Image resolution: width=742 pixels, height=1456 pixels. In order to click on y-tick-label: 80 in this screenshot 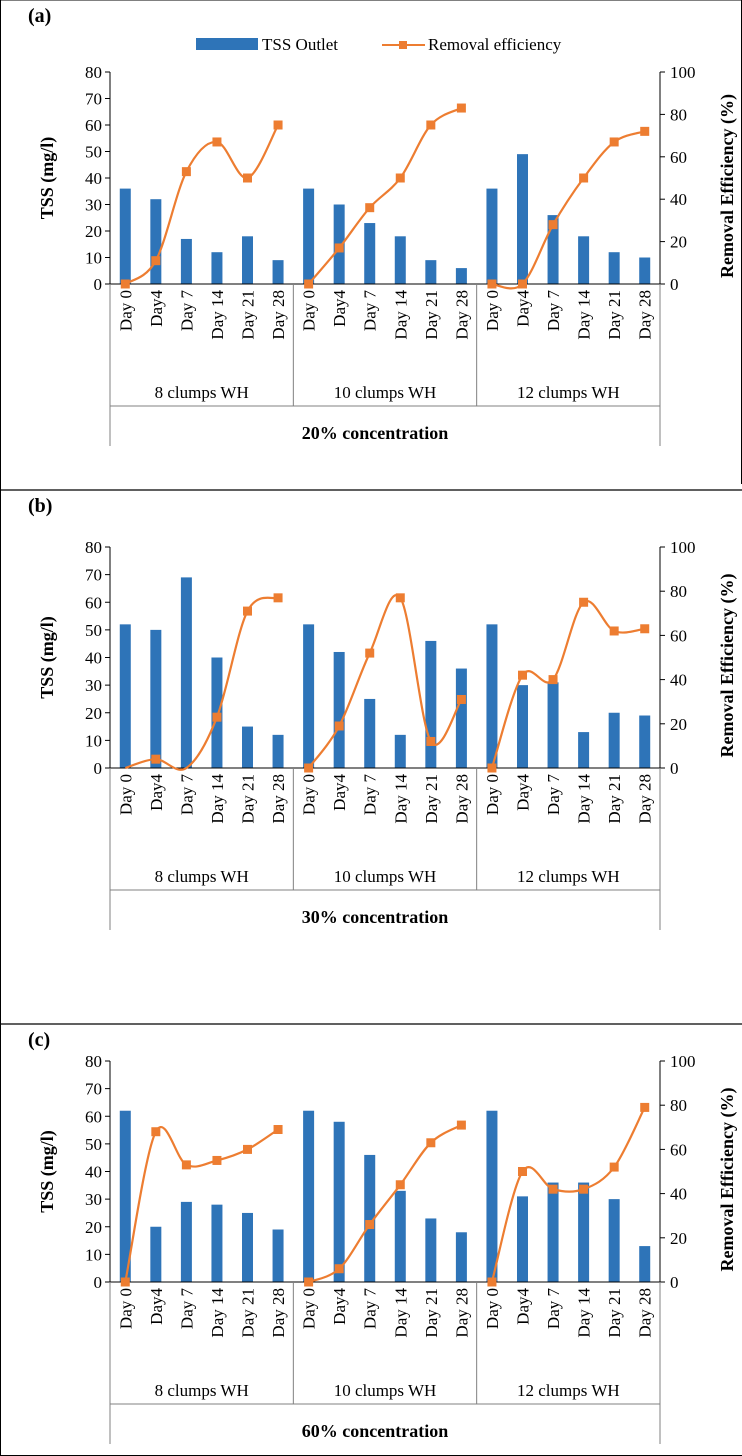, I will do `click(93, 1061)`.